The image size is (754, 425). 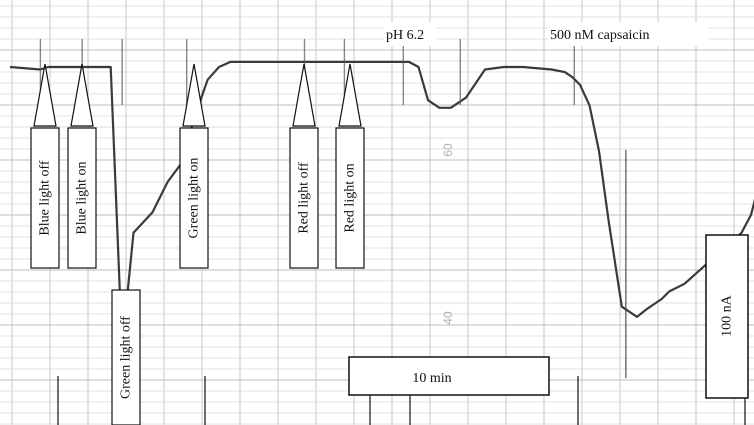 I want to click on event-label: Blue light off, so click(x=45, y=198).